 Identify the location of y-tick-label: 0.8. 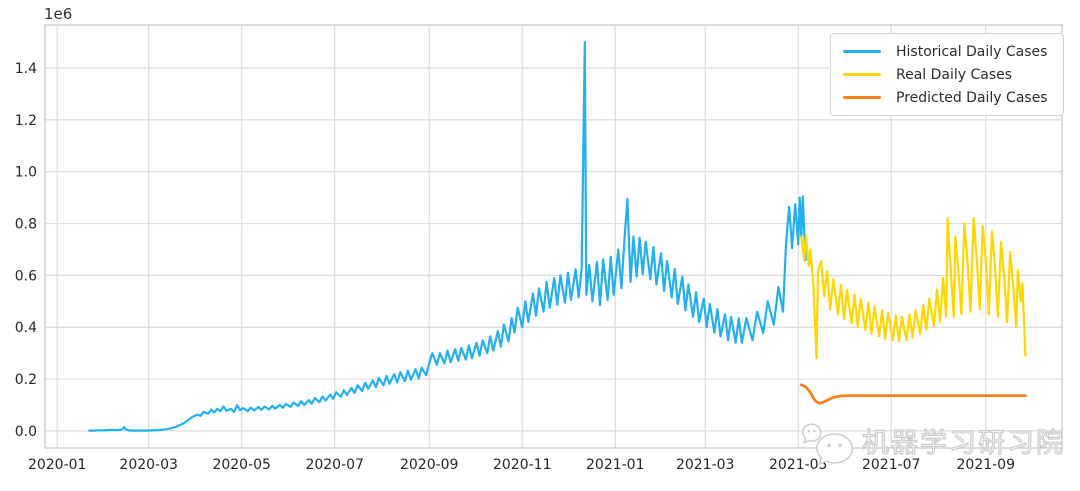
(26, 225).